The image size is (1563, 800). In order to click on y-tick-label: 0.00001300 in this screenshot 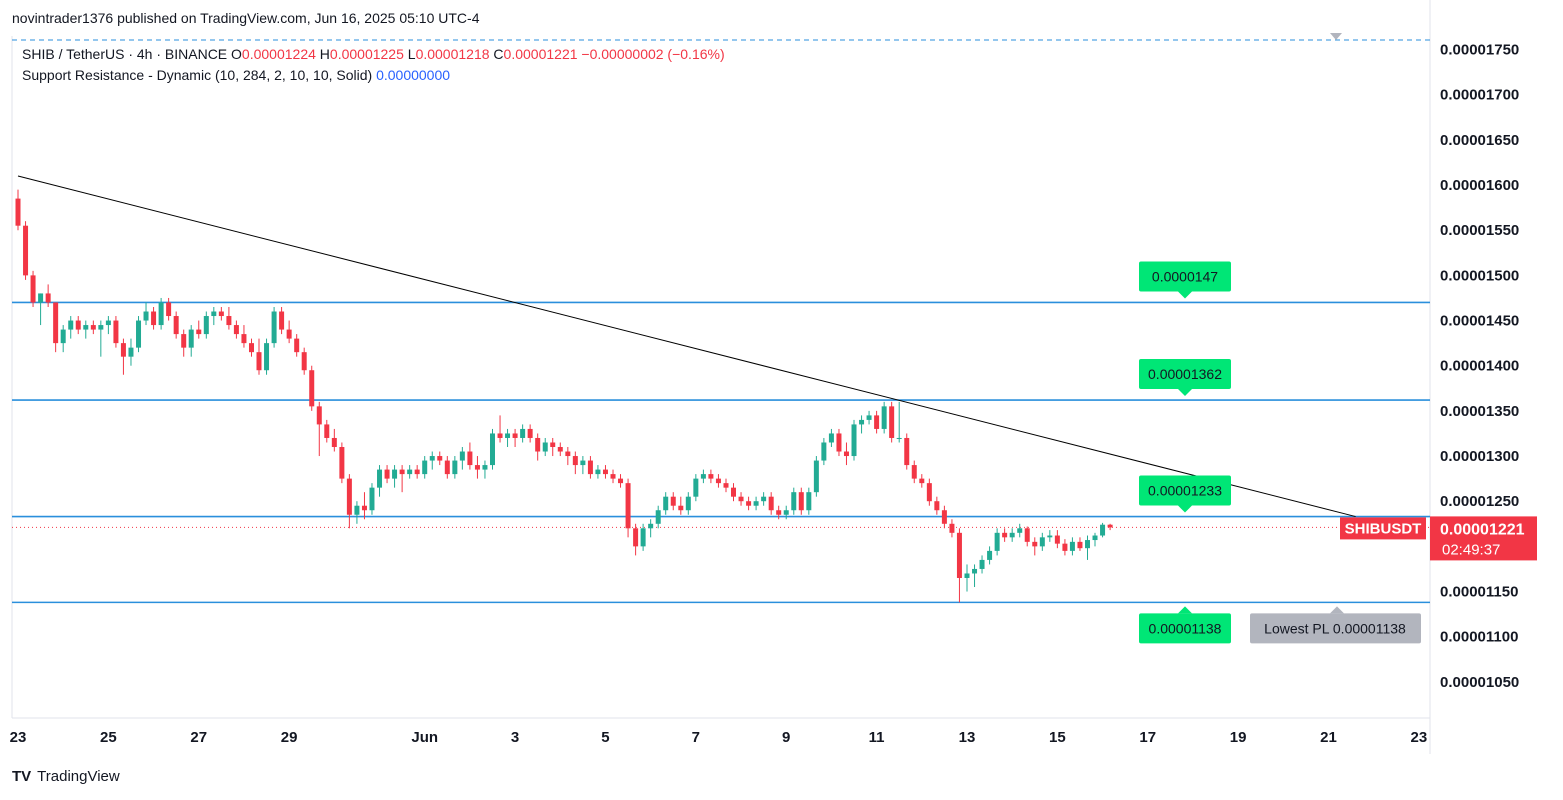, I will do `click(1479, 456)`.